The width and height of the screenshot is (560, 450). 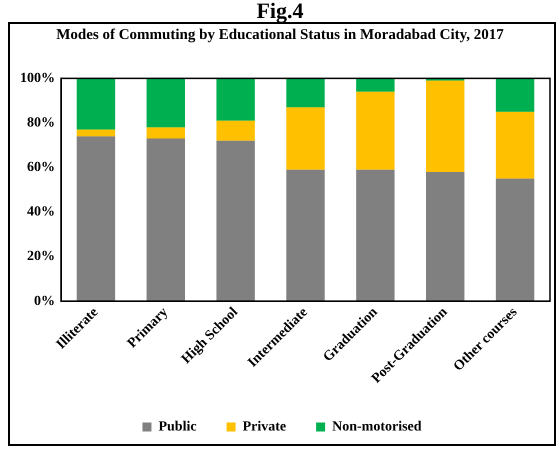 What do you see at coordinates (264, 427) in the screenshot?
I see `legend-label: Private` at bounding box center [264, 427].